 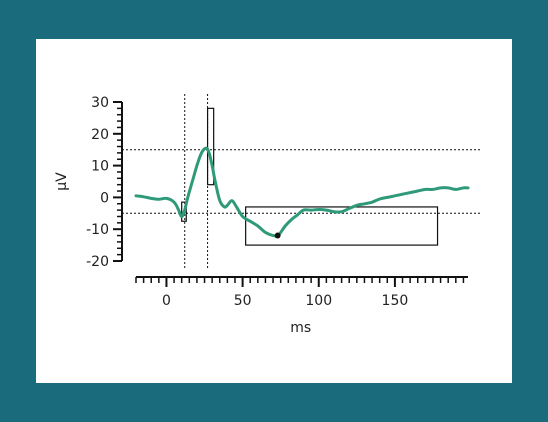 What do you see at coordinates (166, 301) in the screenshot?
I see `x-tick-label: 0` at bounding box center [166, 301].